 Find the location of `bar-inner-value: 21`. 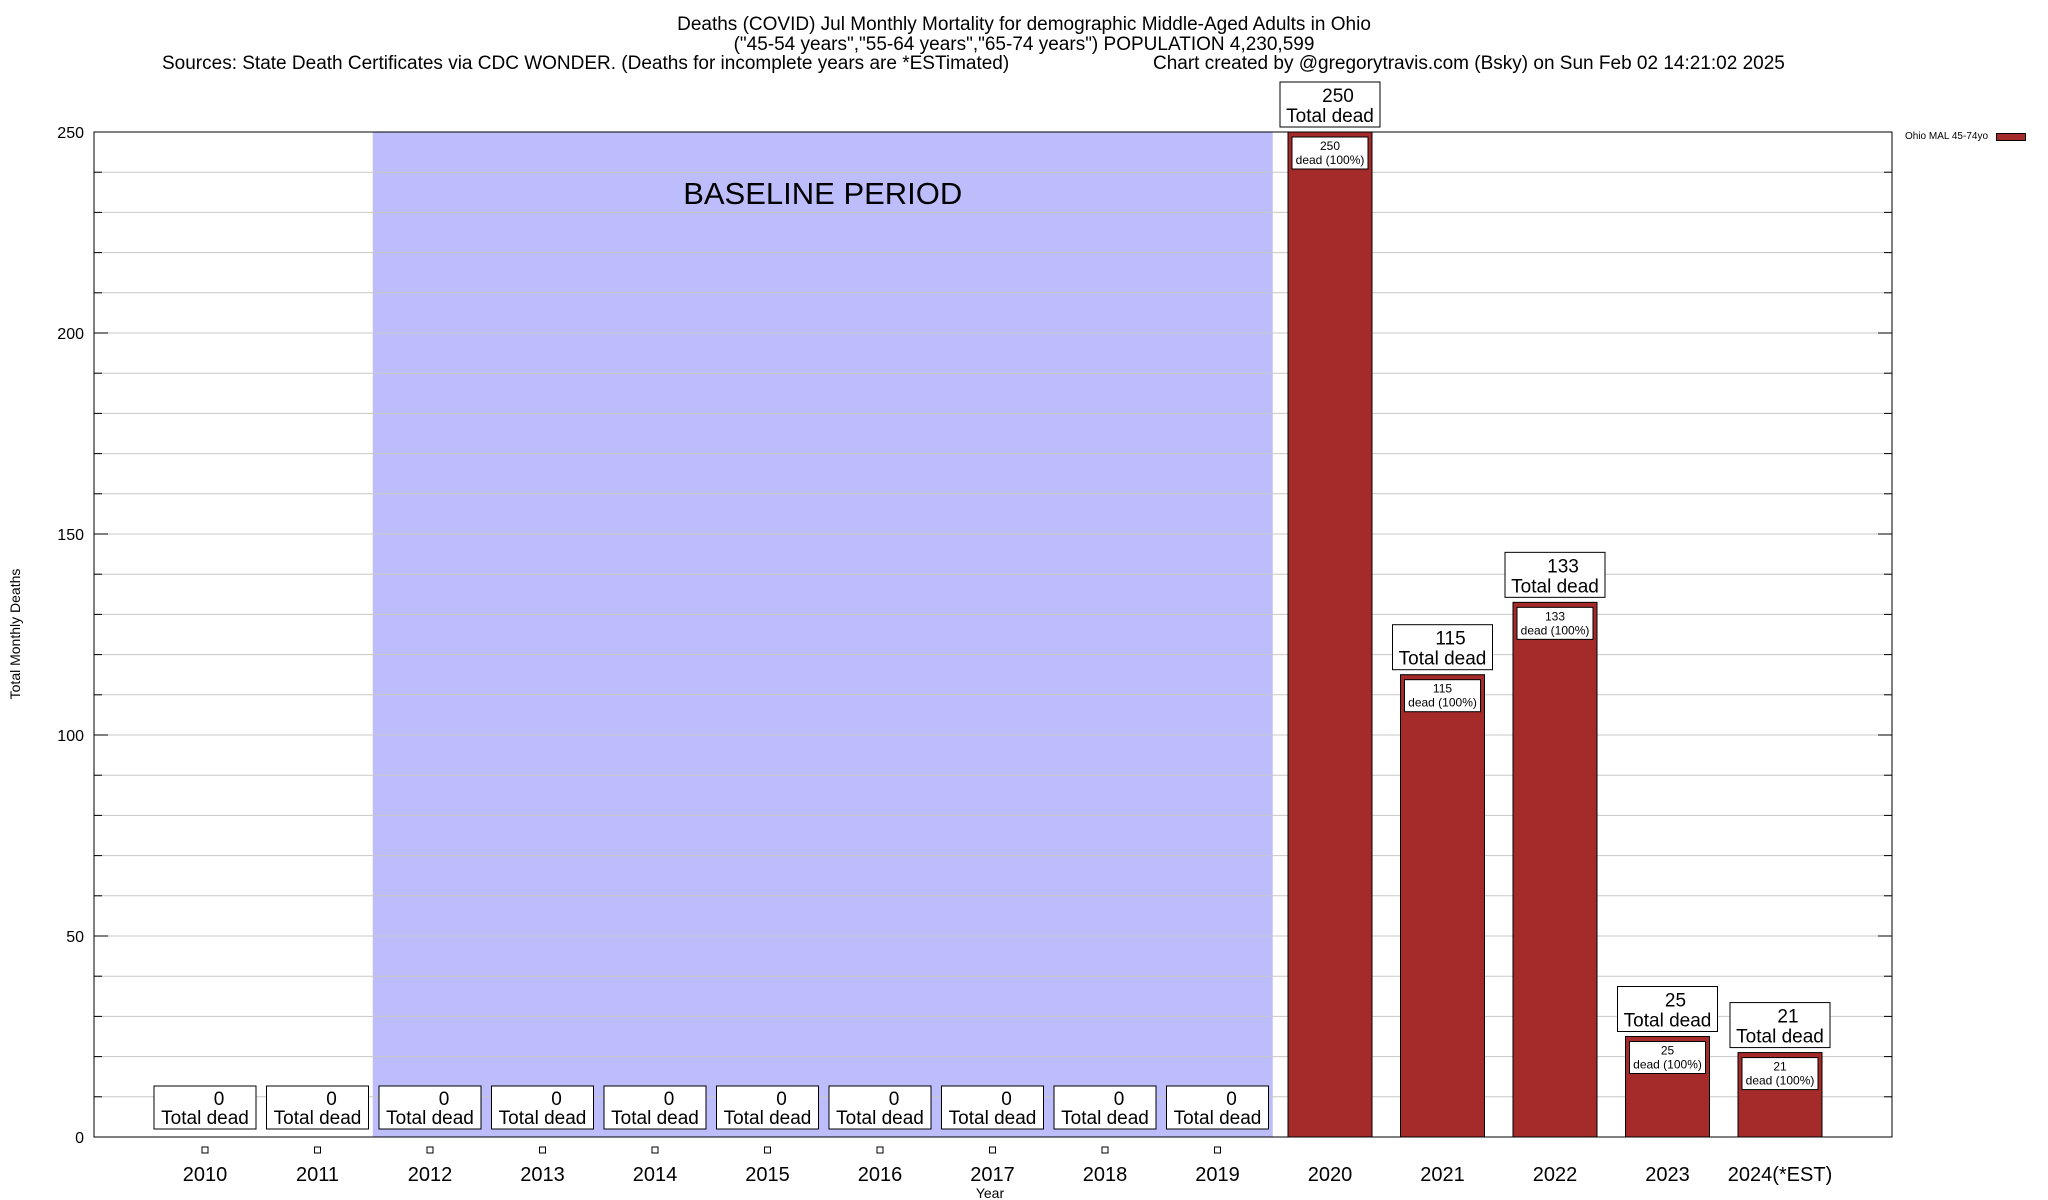

bar-inner-value: 21 is located at coordinates (1780, 1067).